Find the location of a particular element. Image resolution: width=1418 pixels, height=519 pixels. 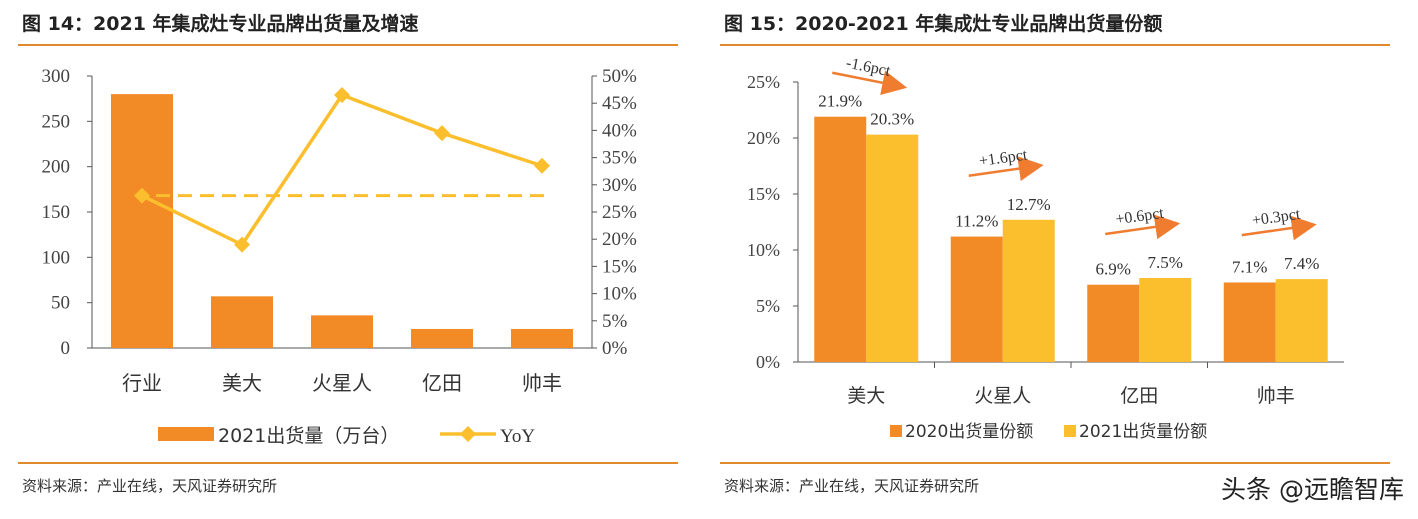

y-tick-label: 10% is located at coordinates (763, 250).